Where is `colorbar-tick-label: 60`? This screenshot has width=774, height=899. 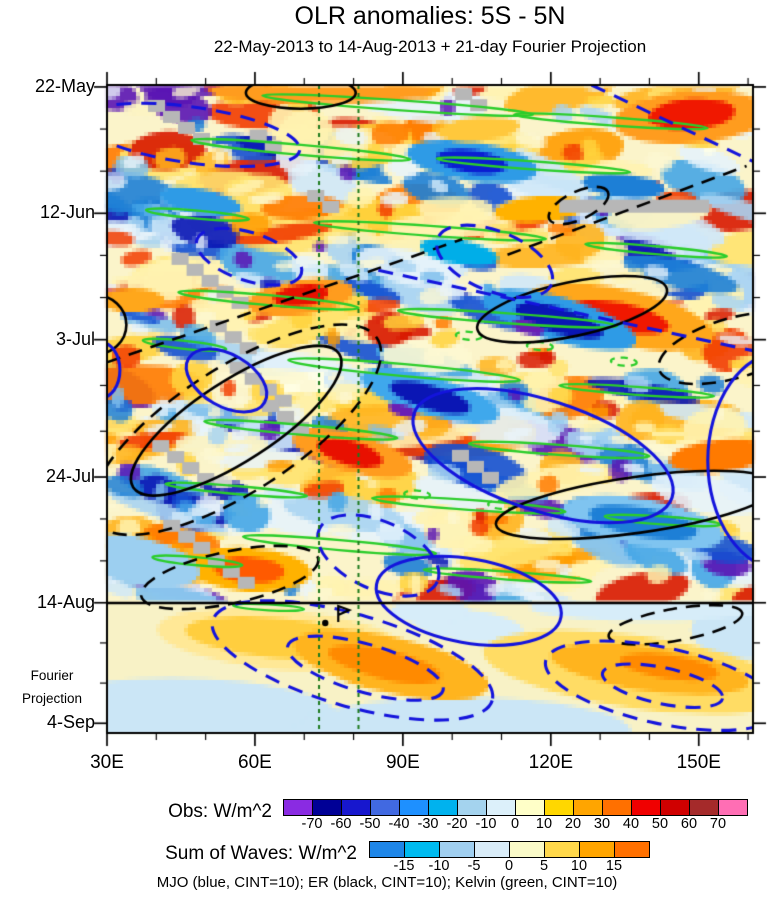 colorbar-tick-label: 60 is located at coordinates (689, 824).